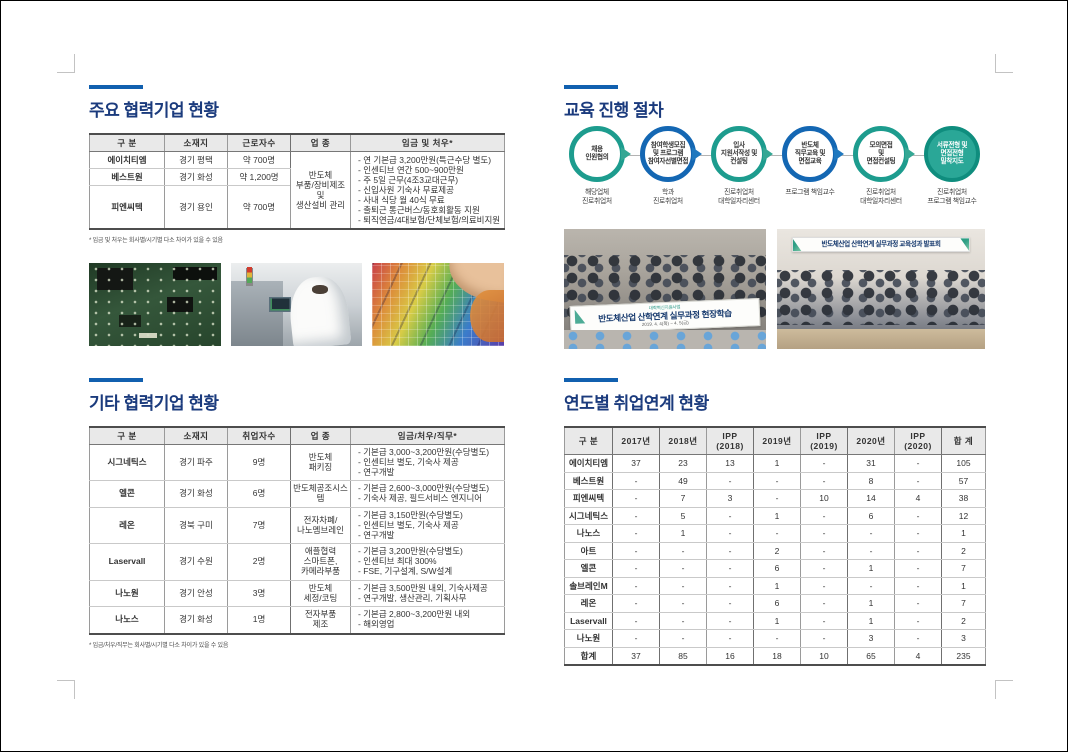 The image size is (1068, 752). What do you see at coordinates (154, 110) in the screenshot?
I see `section-title-major-partners: 주요 협력기업 현황` at bounding box center [154, 110].